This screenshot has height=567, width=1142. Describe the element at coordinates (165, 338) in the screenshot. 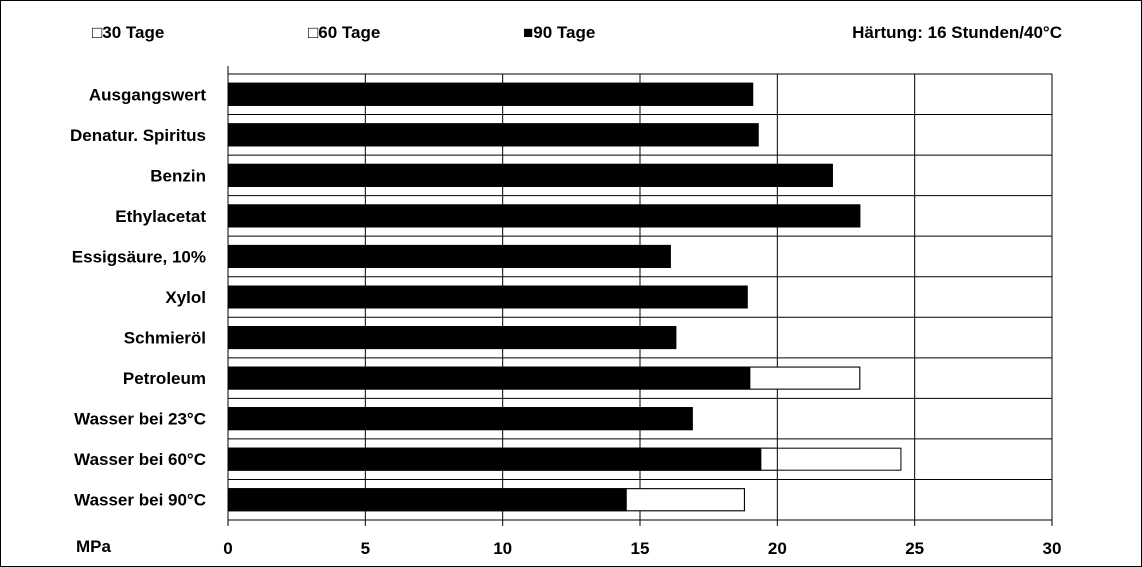

I see `category-label: Schmieröl` at that location.